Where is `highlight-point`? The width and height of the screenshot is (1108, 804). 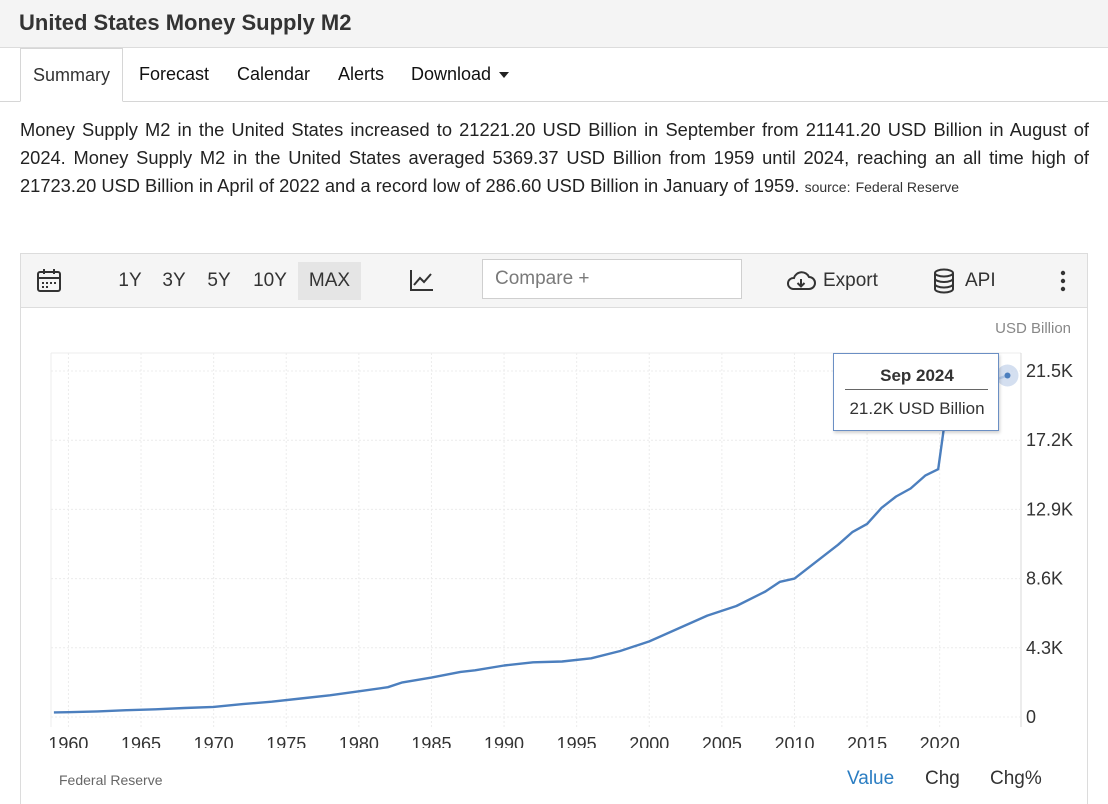 highlight-point is located at coordinates (1007, 375).